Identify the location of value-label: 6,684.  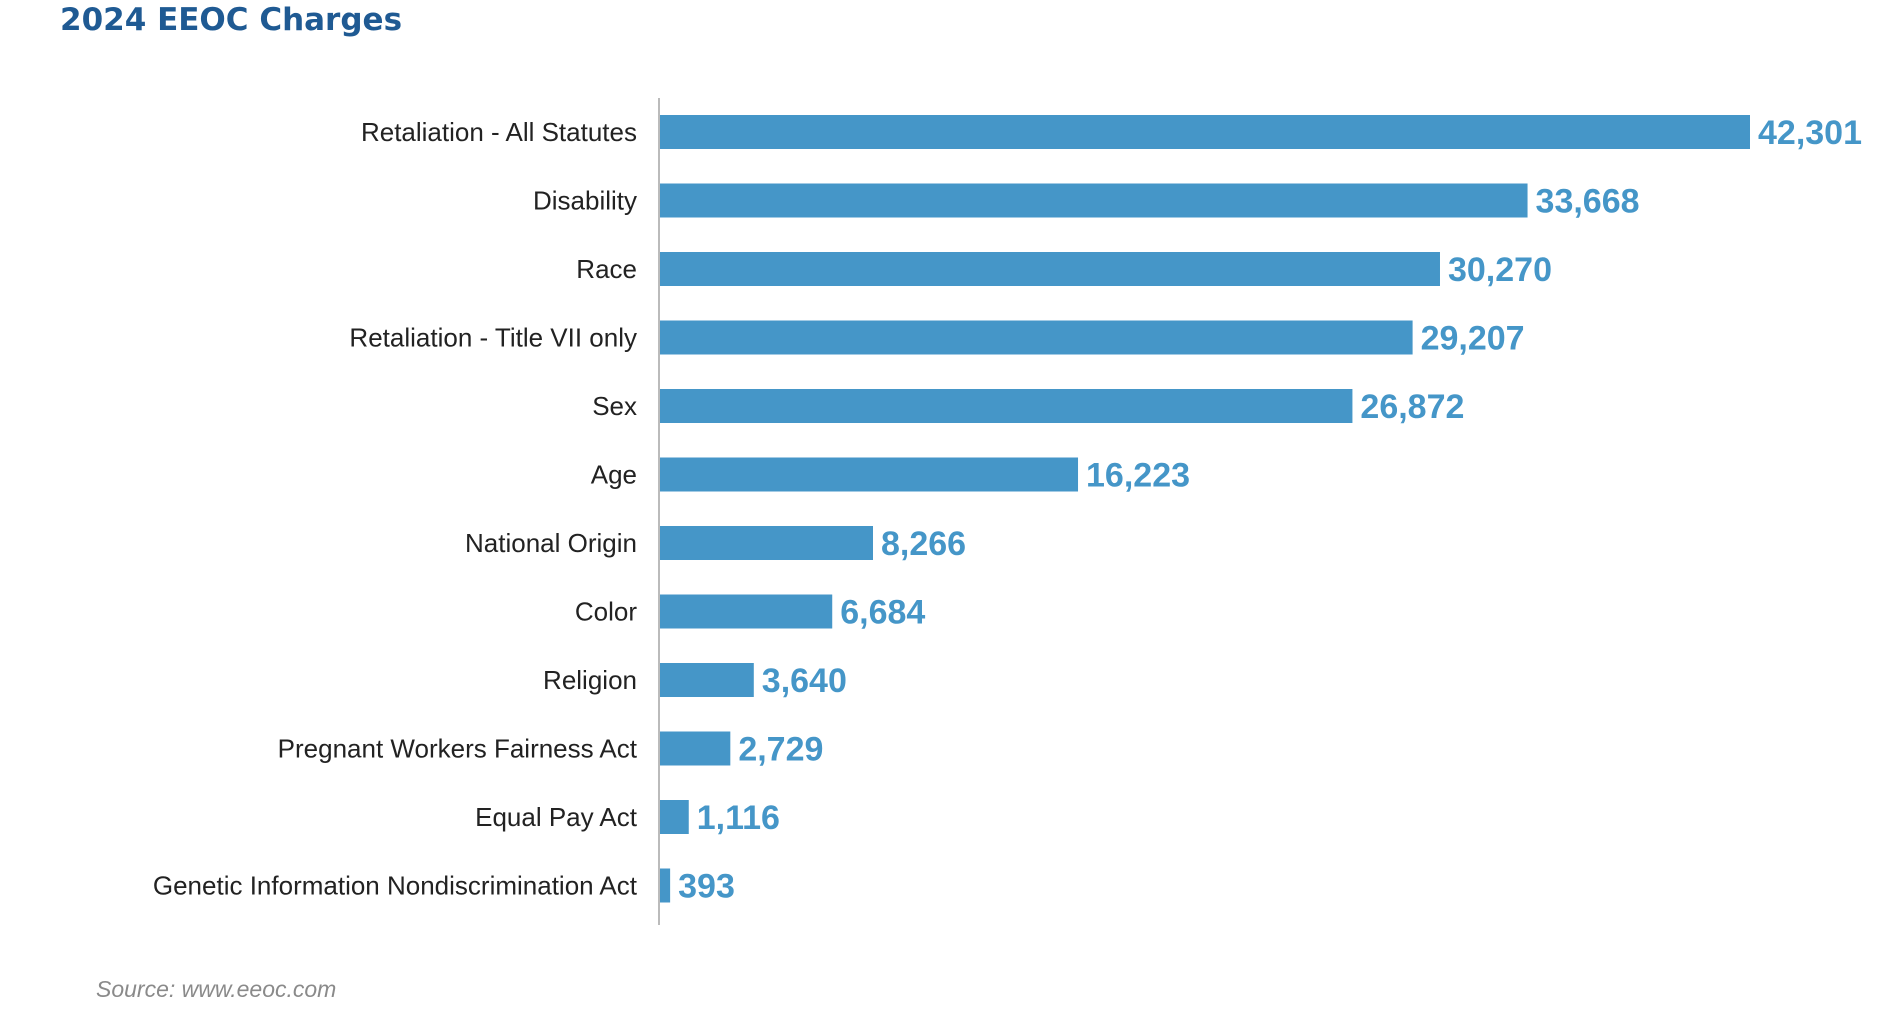
(882, 613).